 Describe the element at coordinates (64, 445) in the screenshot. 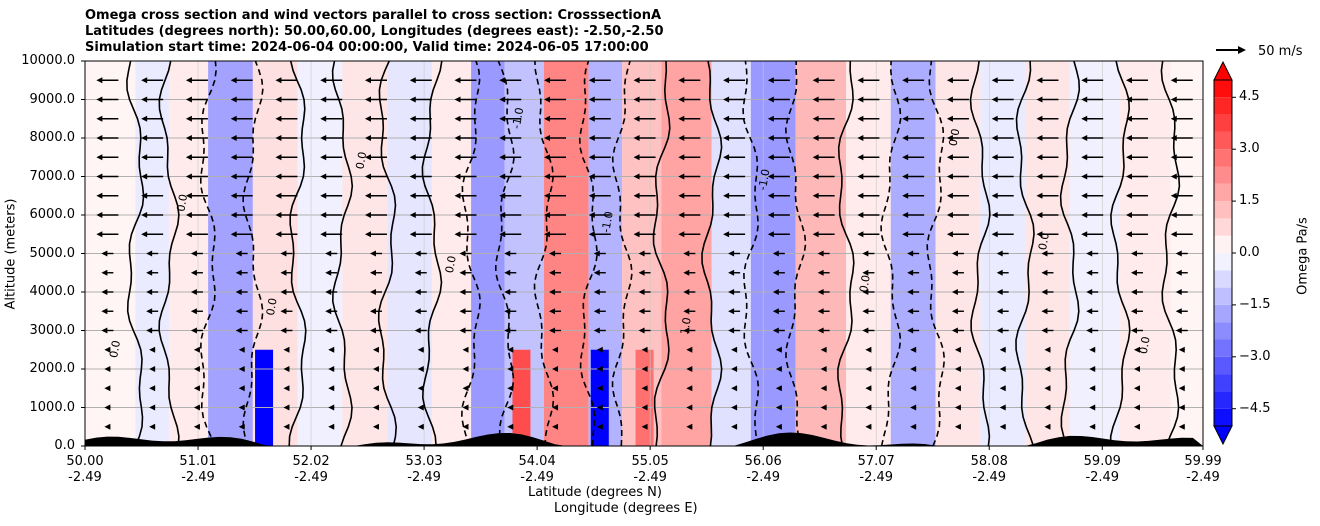

I see `y-tick-label: 0.0` at that location.